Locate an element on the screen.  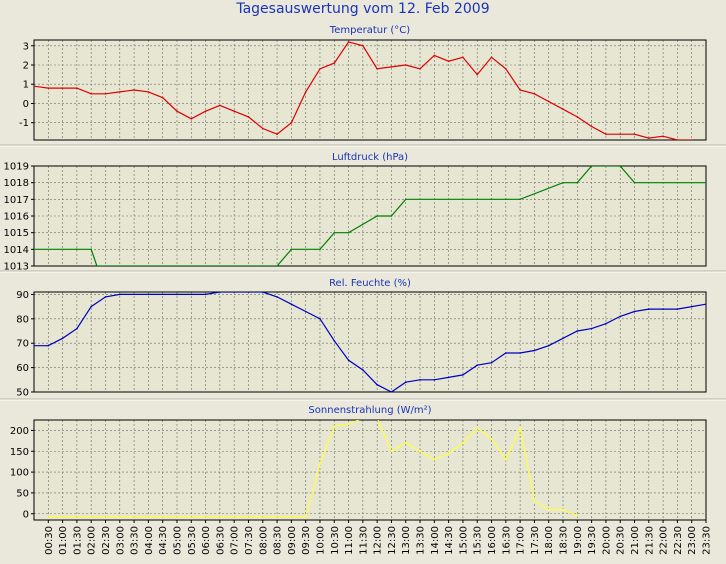
x-tick-label: 13:00 is located at coordinates (406, 540).